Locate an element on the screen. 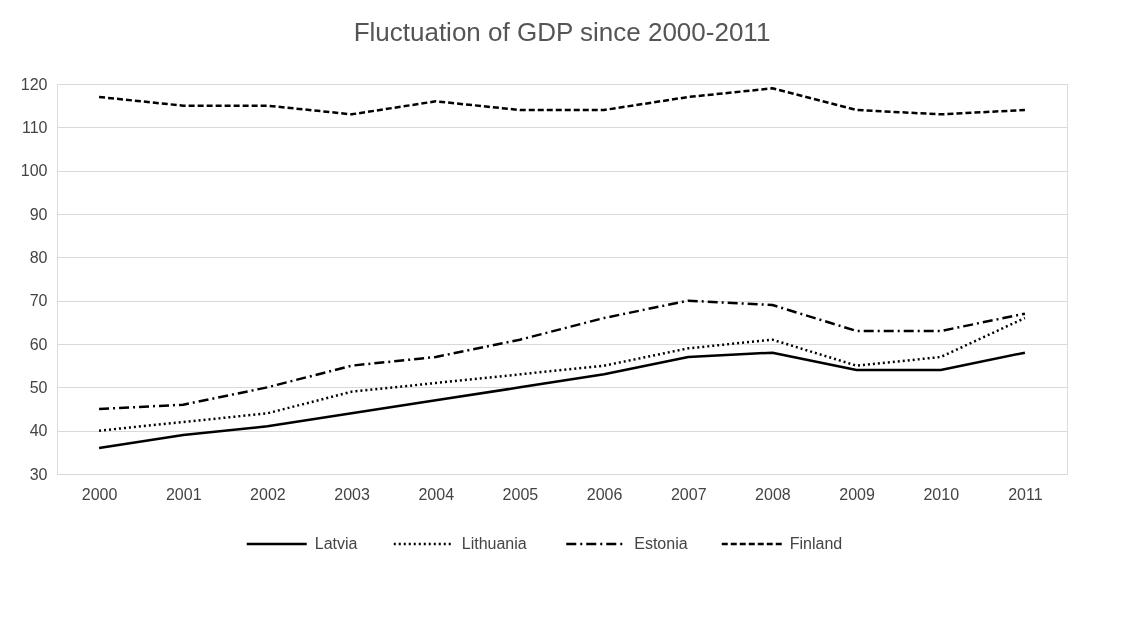  y-tick-label: 80 is located at coordinates (38, 257).